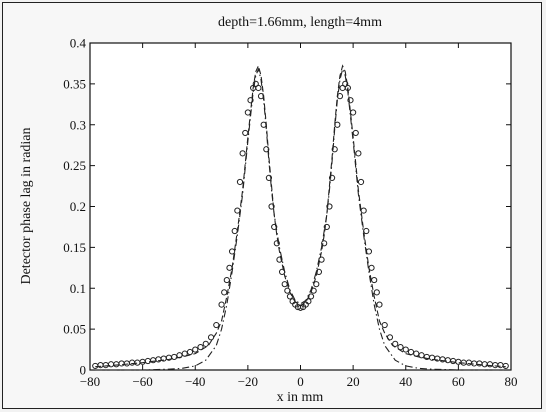 The image size is (546, 412). I want to click on x-tick-label: −80, so click(90, 381).